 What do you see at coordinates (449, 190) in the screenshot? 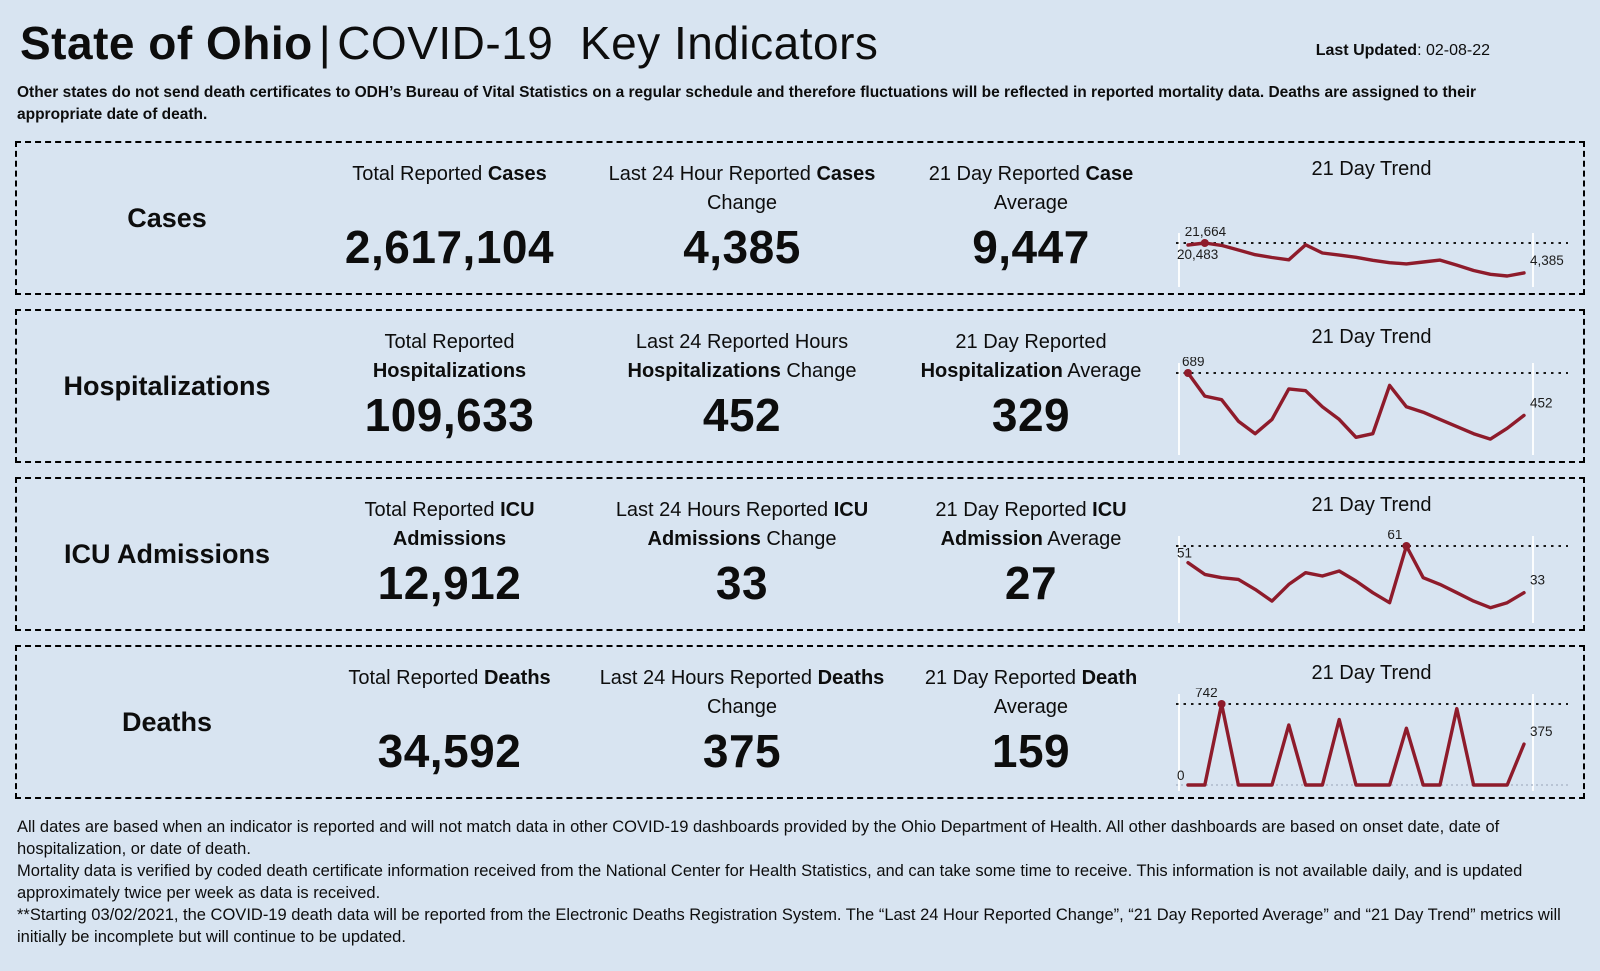
I see `metric-header: Total Reported Cases` at bounding box center [449, 190].